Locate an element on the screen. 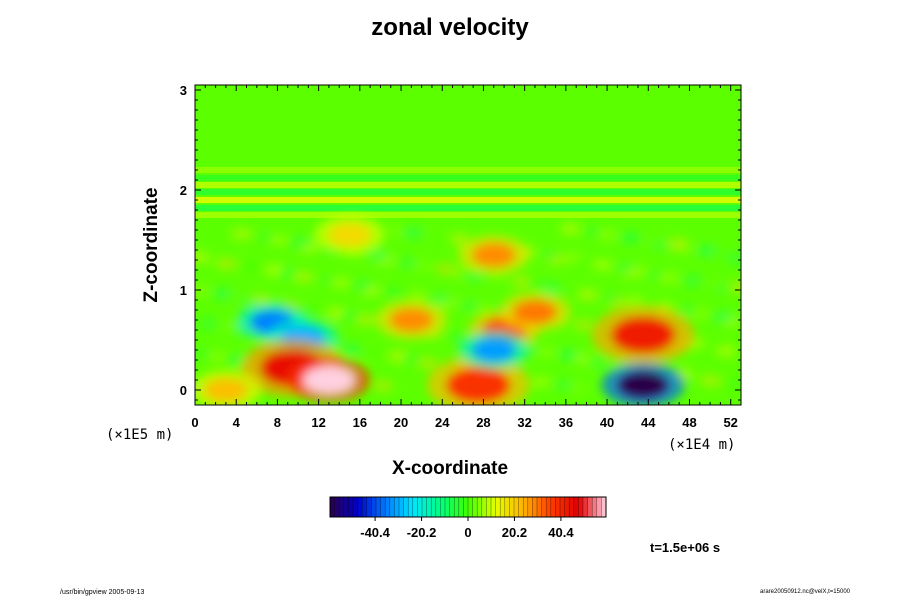 The height and width of the screenshot is (600, 900). y-tick-label: 1 is located at coordinates (183, 290).